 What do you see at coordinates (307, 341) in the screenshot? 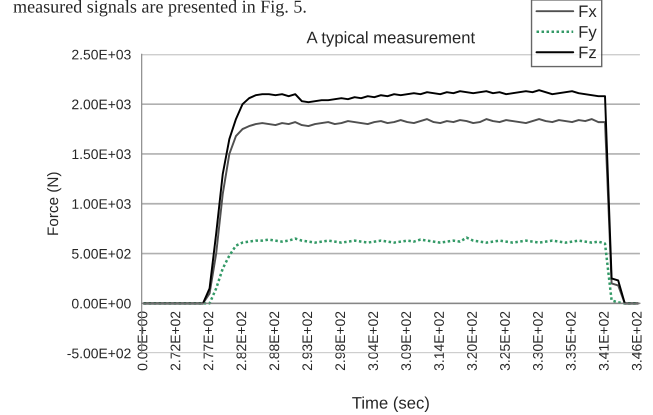
I see `x-tick-label: 2.93E+02` at bounding box center [307, 341].